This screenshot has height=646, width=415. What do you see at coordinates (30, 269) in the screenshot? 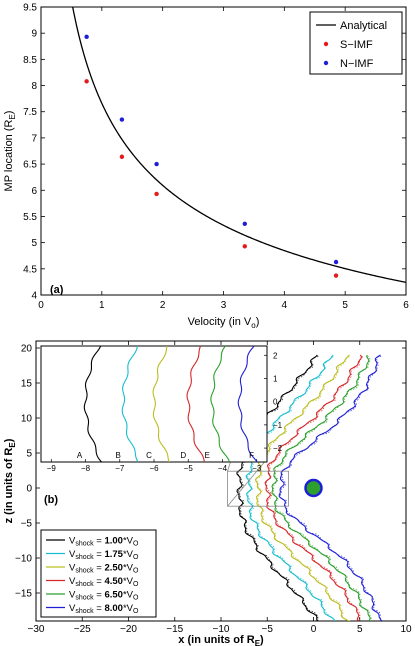
I see `y-tick-label: 4.5` at bounding box center [30, 269].